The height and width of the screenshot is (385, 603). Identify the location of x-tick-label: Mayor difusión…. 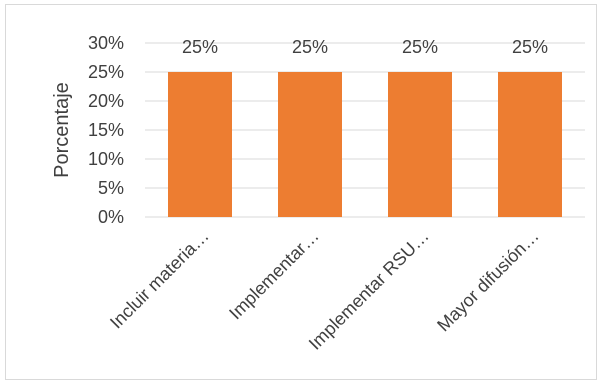
(488, 281).